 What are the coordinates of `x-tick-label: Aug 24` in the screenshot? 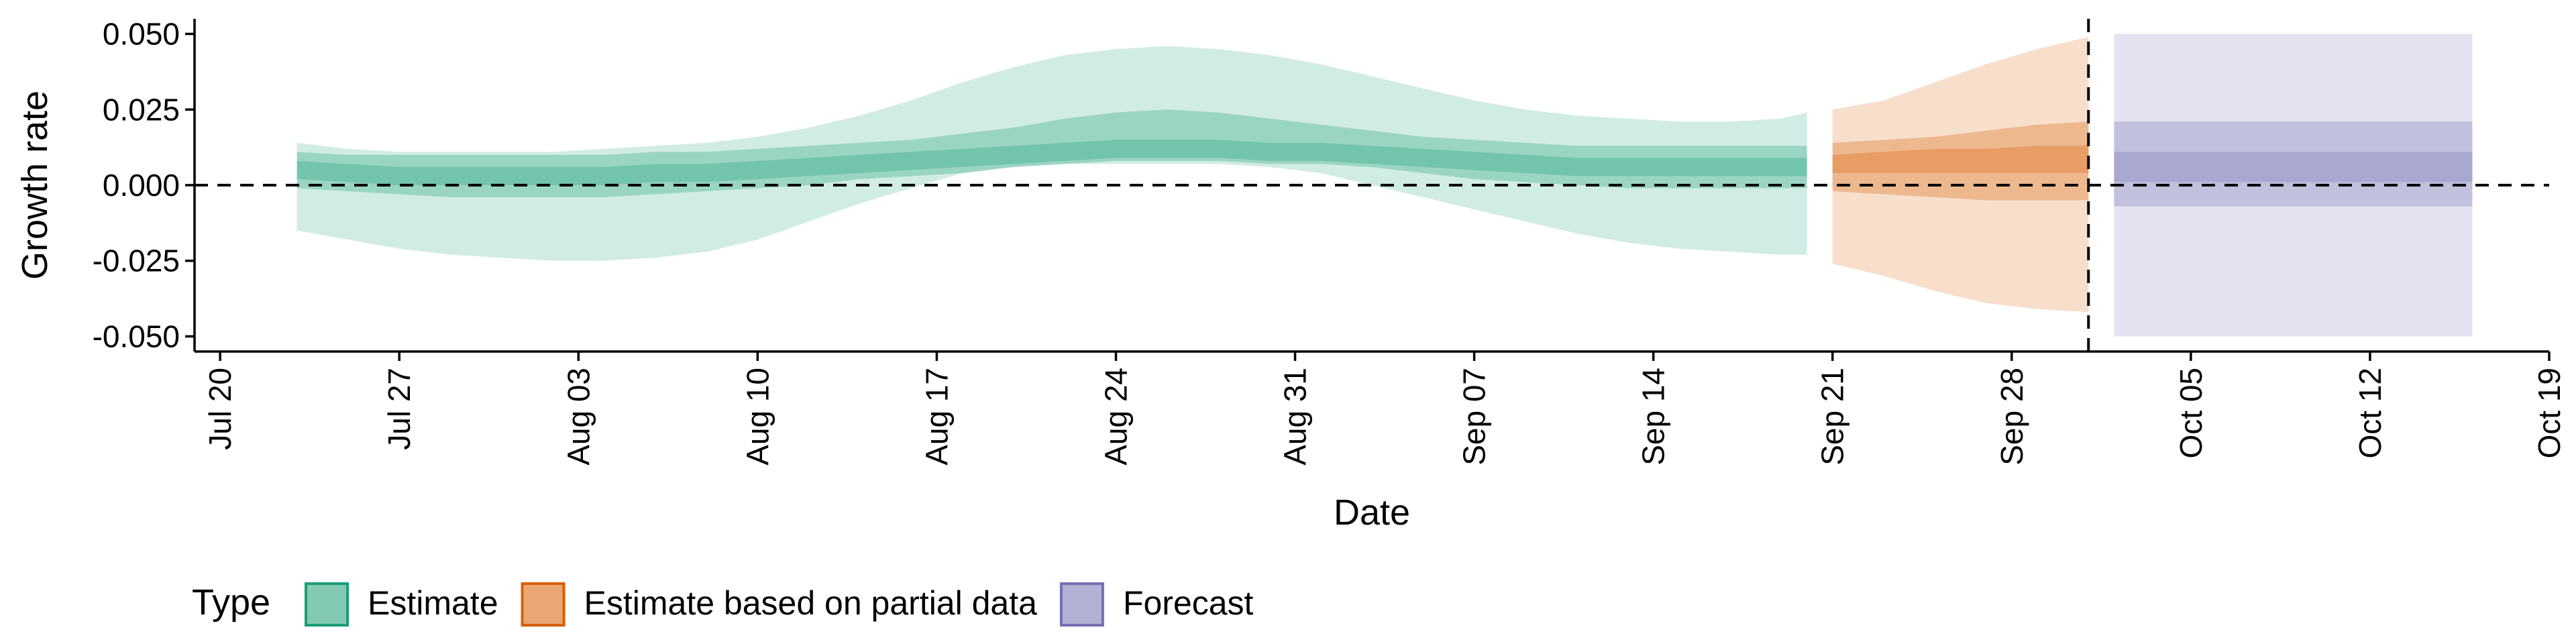 It's located at (1115, 417).